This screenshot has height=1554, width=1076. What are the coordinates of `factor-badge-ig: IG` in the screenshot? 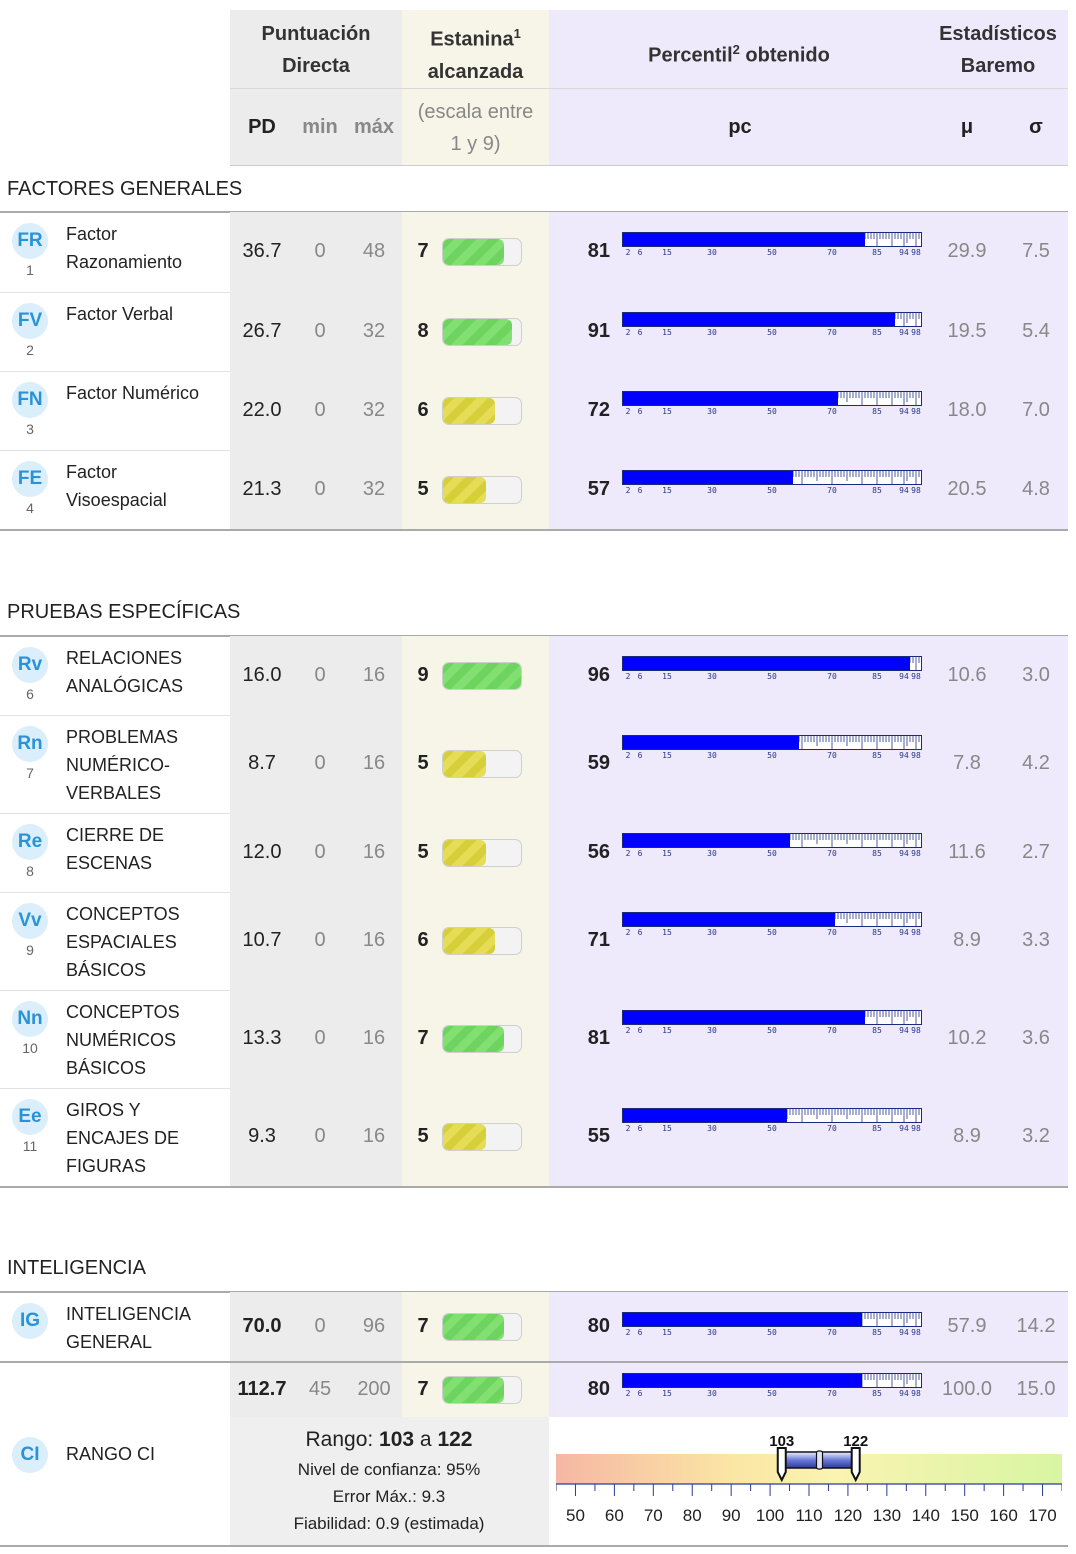 It's located at (30, 1321).